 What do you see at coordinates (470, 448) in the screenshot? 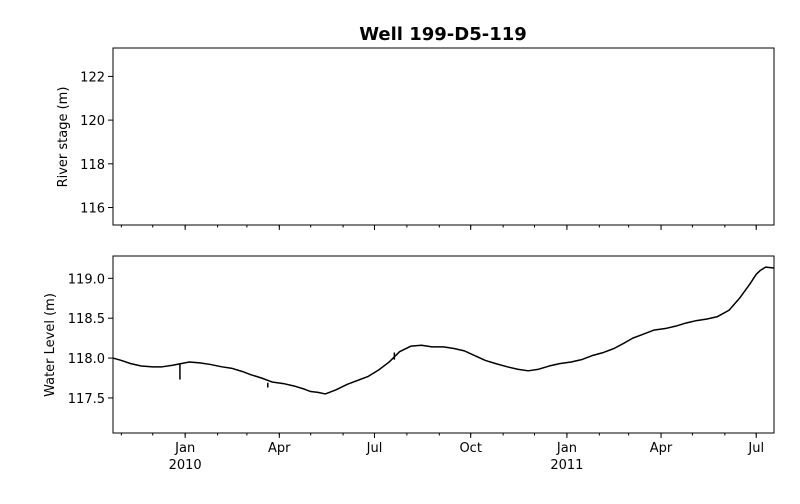
I see `water-level-x-tick-label: Oct` at bounding box center [470, 448].